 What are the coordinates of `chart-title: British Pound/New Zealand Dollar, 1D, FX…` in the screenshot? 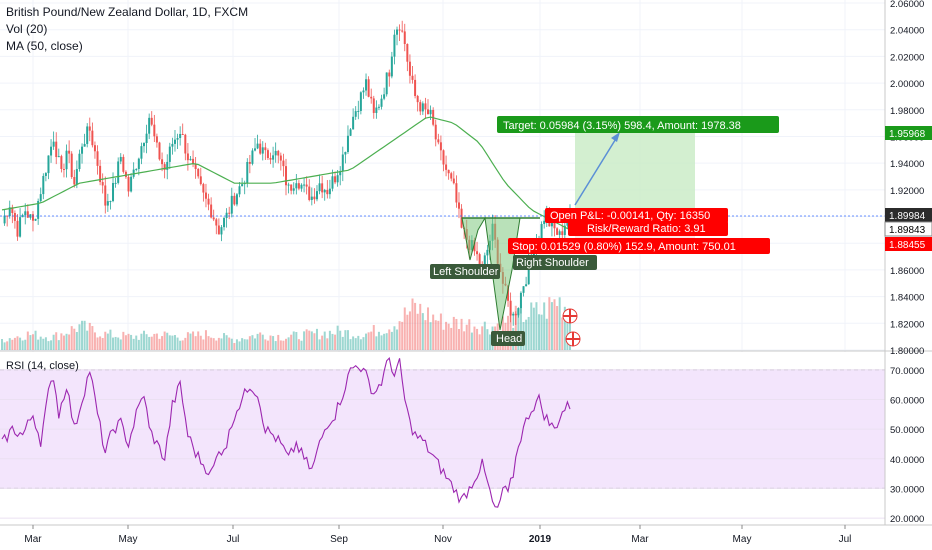 It's located at (127, 12).